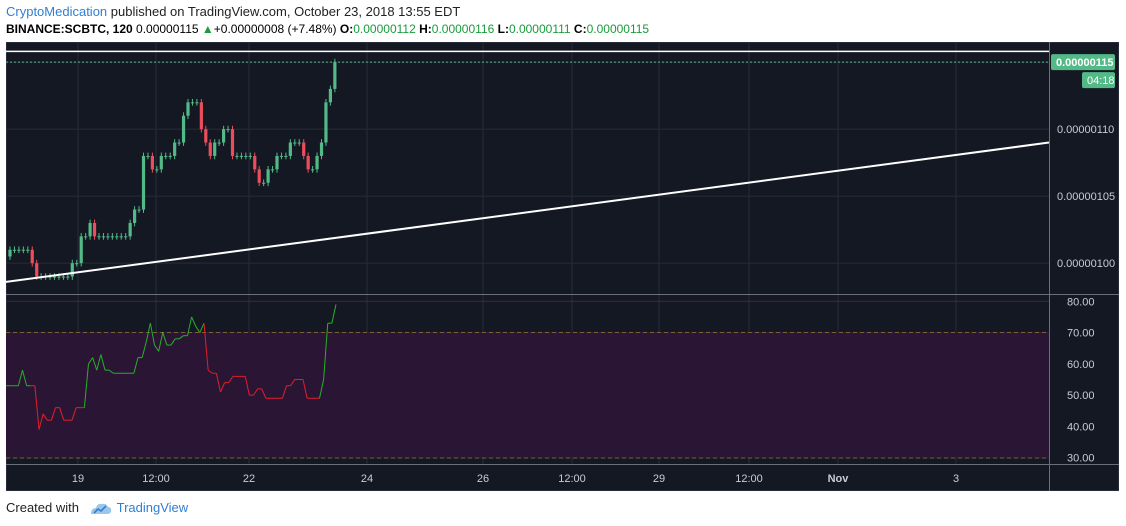  I want to click on tradingview-link: TradingView, so click(152, 507).